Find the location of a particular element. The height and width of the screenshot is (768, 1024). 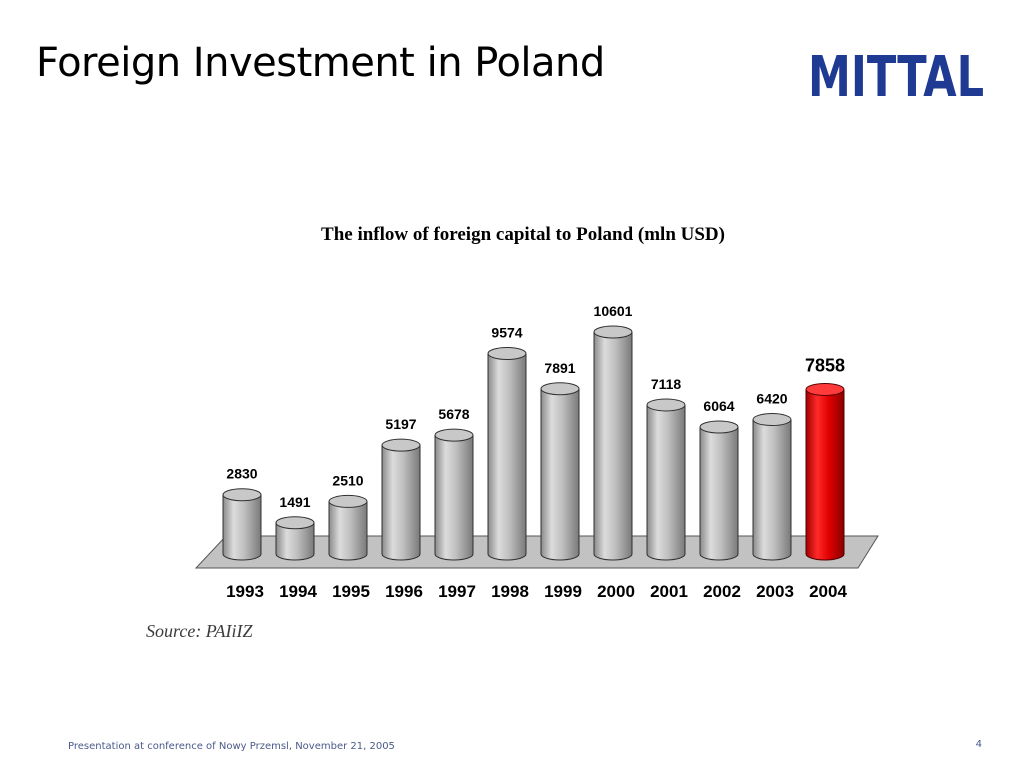

bar-2002 is located at coordinates (719, 490).